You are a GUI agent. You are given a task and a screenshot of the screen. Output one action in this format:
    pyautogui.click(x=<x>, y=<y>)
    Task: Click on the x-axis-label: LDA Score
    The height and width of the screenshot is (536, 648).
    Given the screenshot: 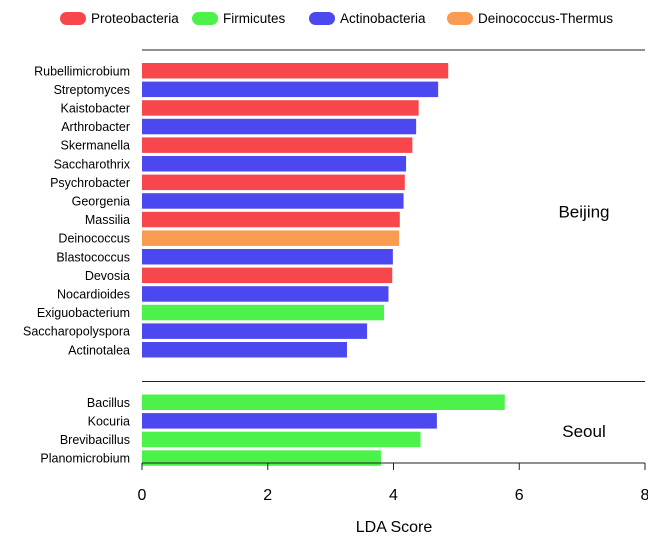 What is the action you would take?
    pyautogui.click(x=394, y=527)
    